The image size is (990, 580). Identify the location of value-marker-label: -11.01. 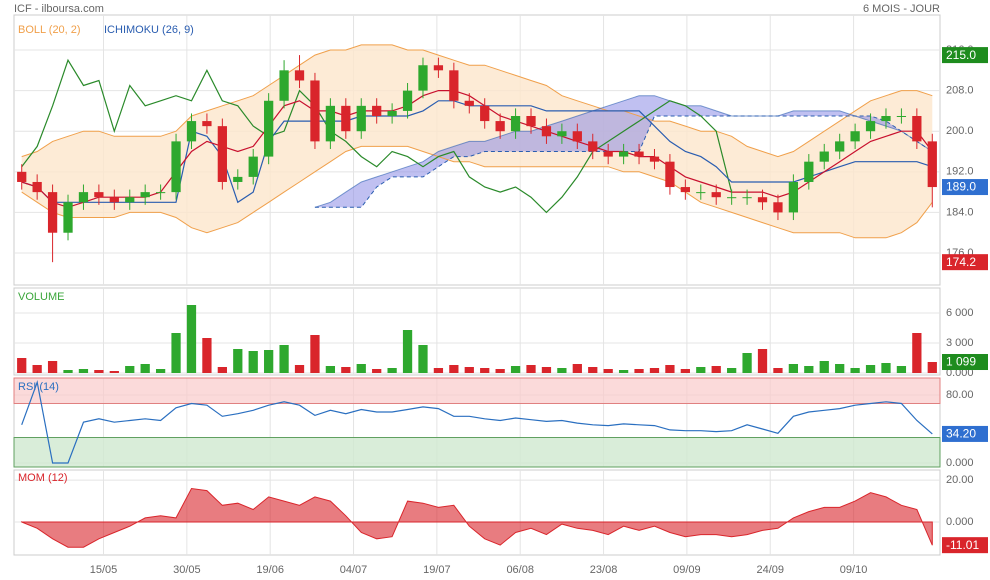
(962, 545).